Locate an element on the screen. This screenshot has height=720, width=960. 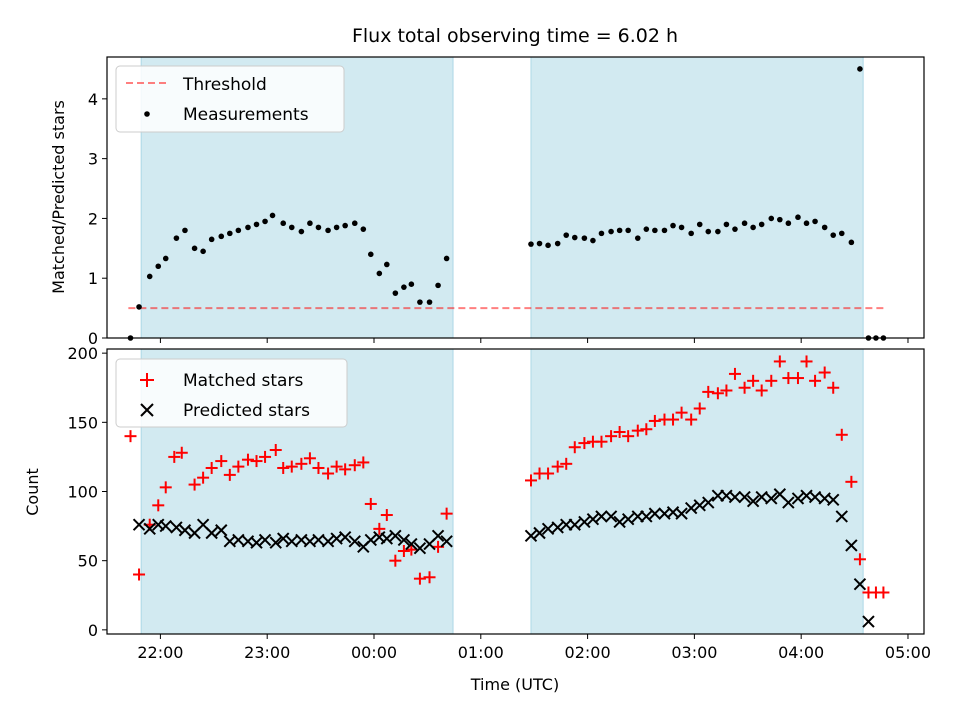
x-tick-label: 01:00 is located at coordinates (481, 652).